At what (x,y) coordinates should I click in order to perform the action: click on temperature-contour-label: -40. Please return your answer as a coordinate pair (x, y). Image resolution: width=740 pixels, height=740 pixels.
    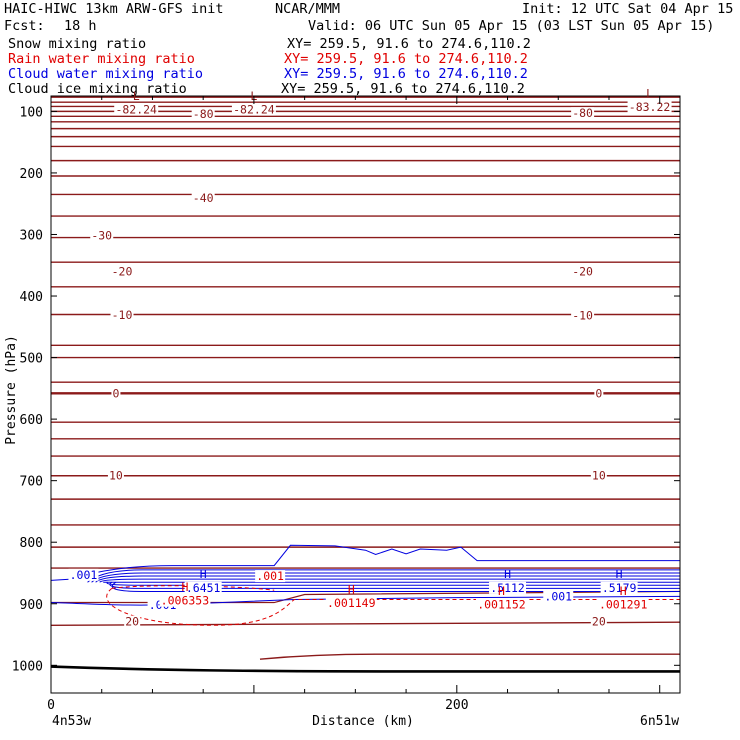
    Looking at the image, I should click on (203, 198).